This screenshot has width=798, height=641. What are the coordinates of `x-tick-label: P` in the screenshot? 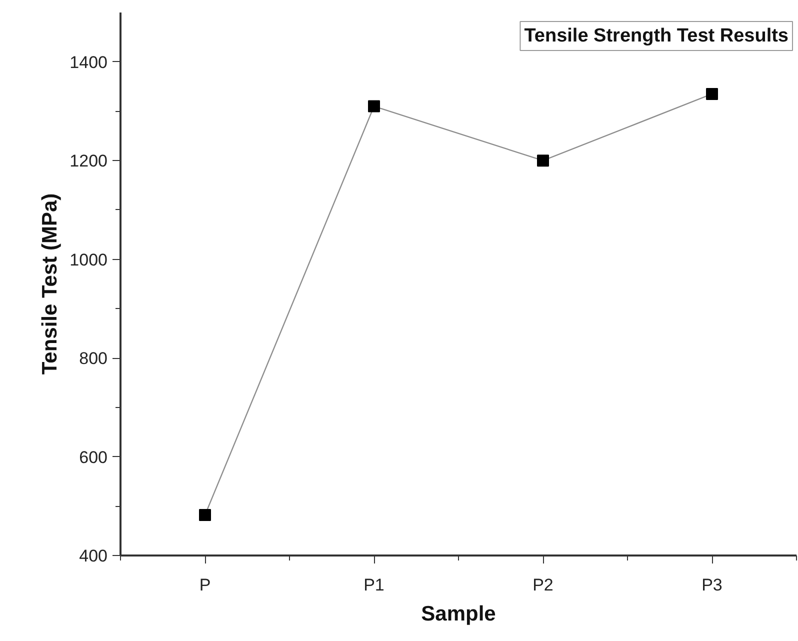 It's located at (205, 585).